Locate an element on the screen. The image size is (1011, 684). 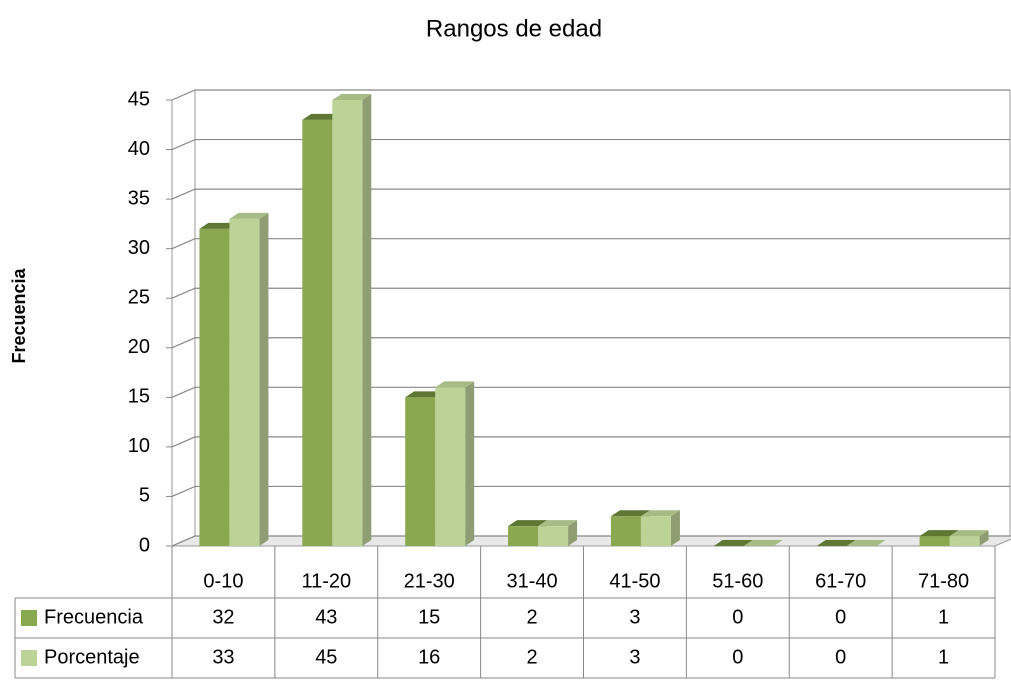
legend-label: Porcentaje is located at coordinates (92, 657).